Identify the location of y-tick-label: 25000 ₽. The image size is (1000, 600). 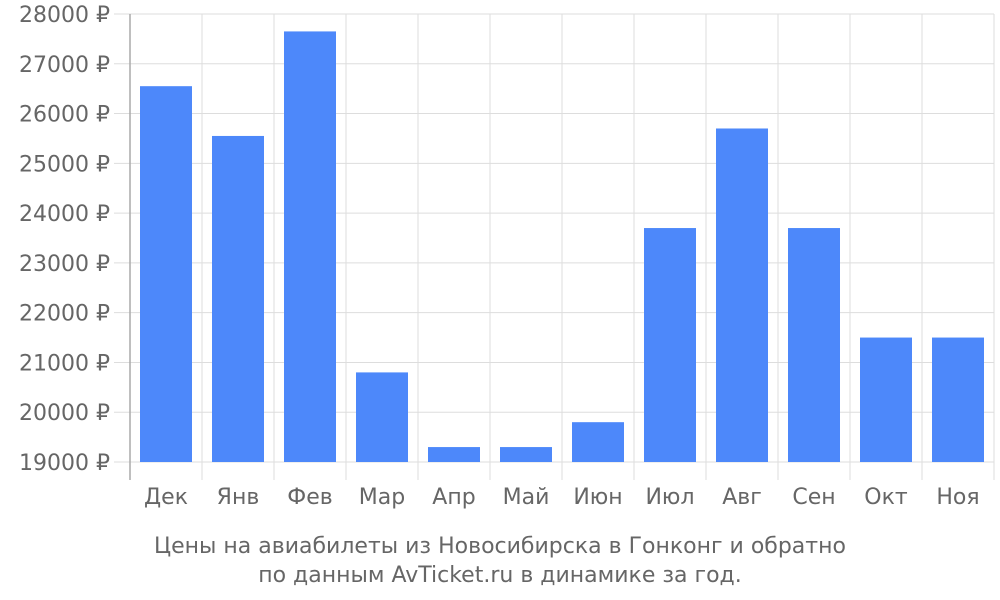
(64, 164).